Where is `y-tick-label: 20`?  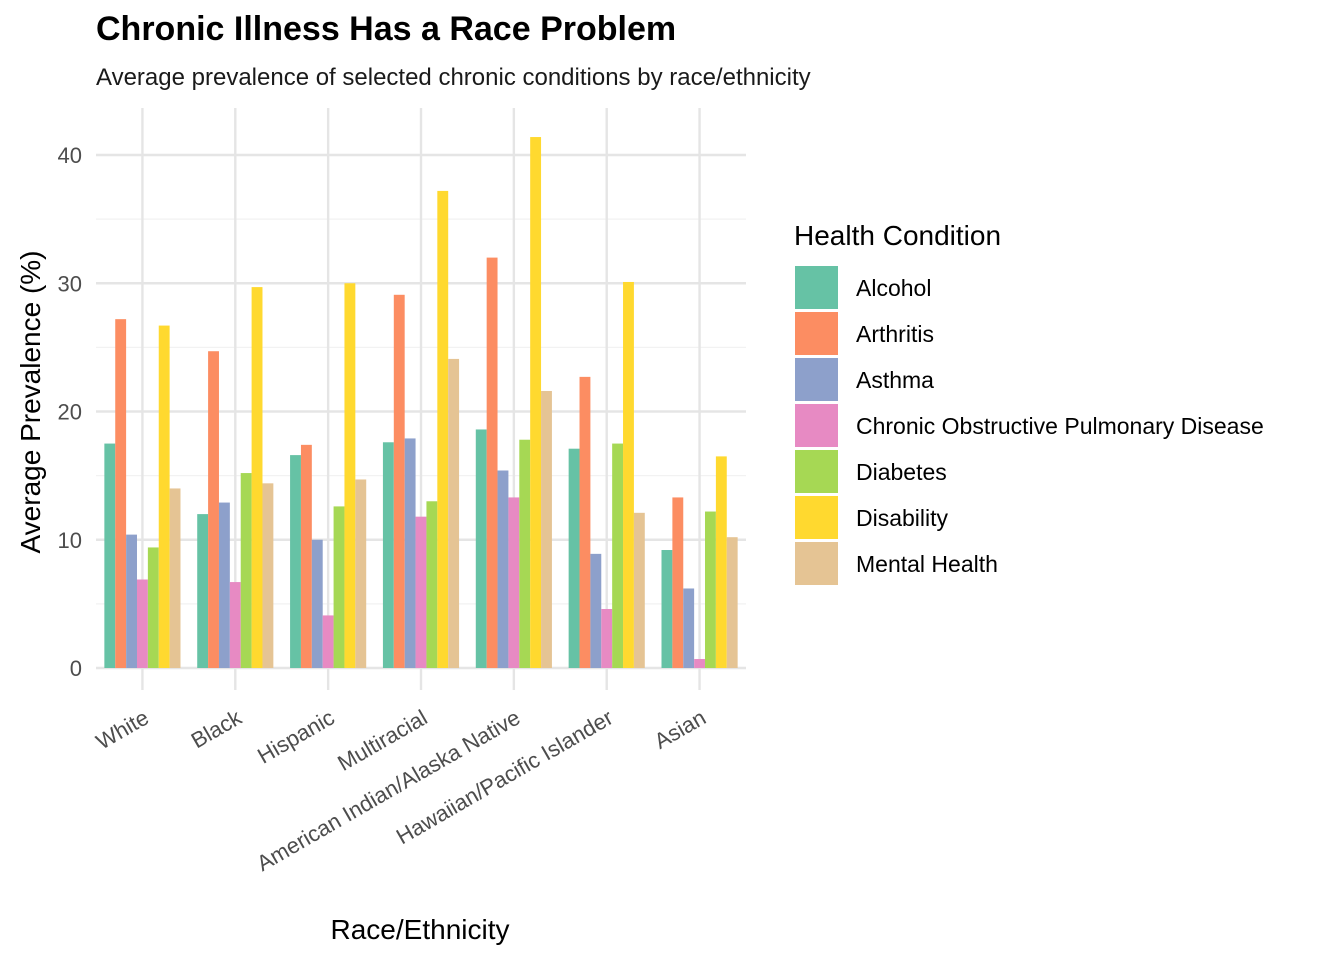
y-tick-label: 20 is located at coordinates (70, 412).